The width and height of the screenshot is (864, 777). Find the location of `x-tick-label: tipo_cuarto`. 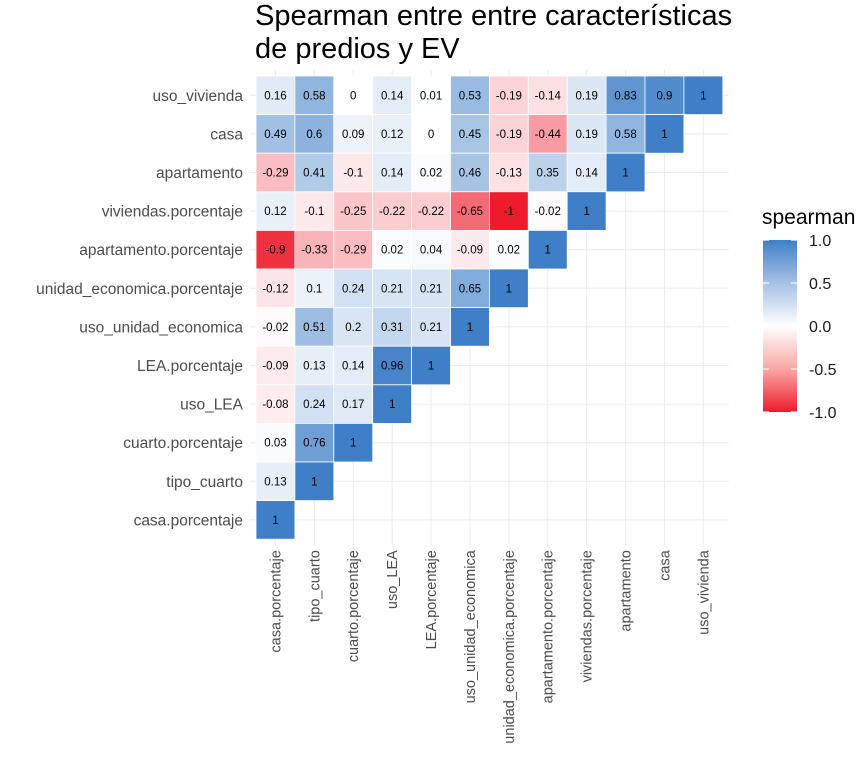

x-tick-label: tipo_cuarto is located at coordinates (315, 586).